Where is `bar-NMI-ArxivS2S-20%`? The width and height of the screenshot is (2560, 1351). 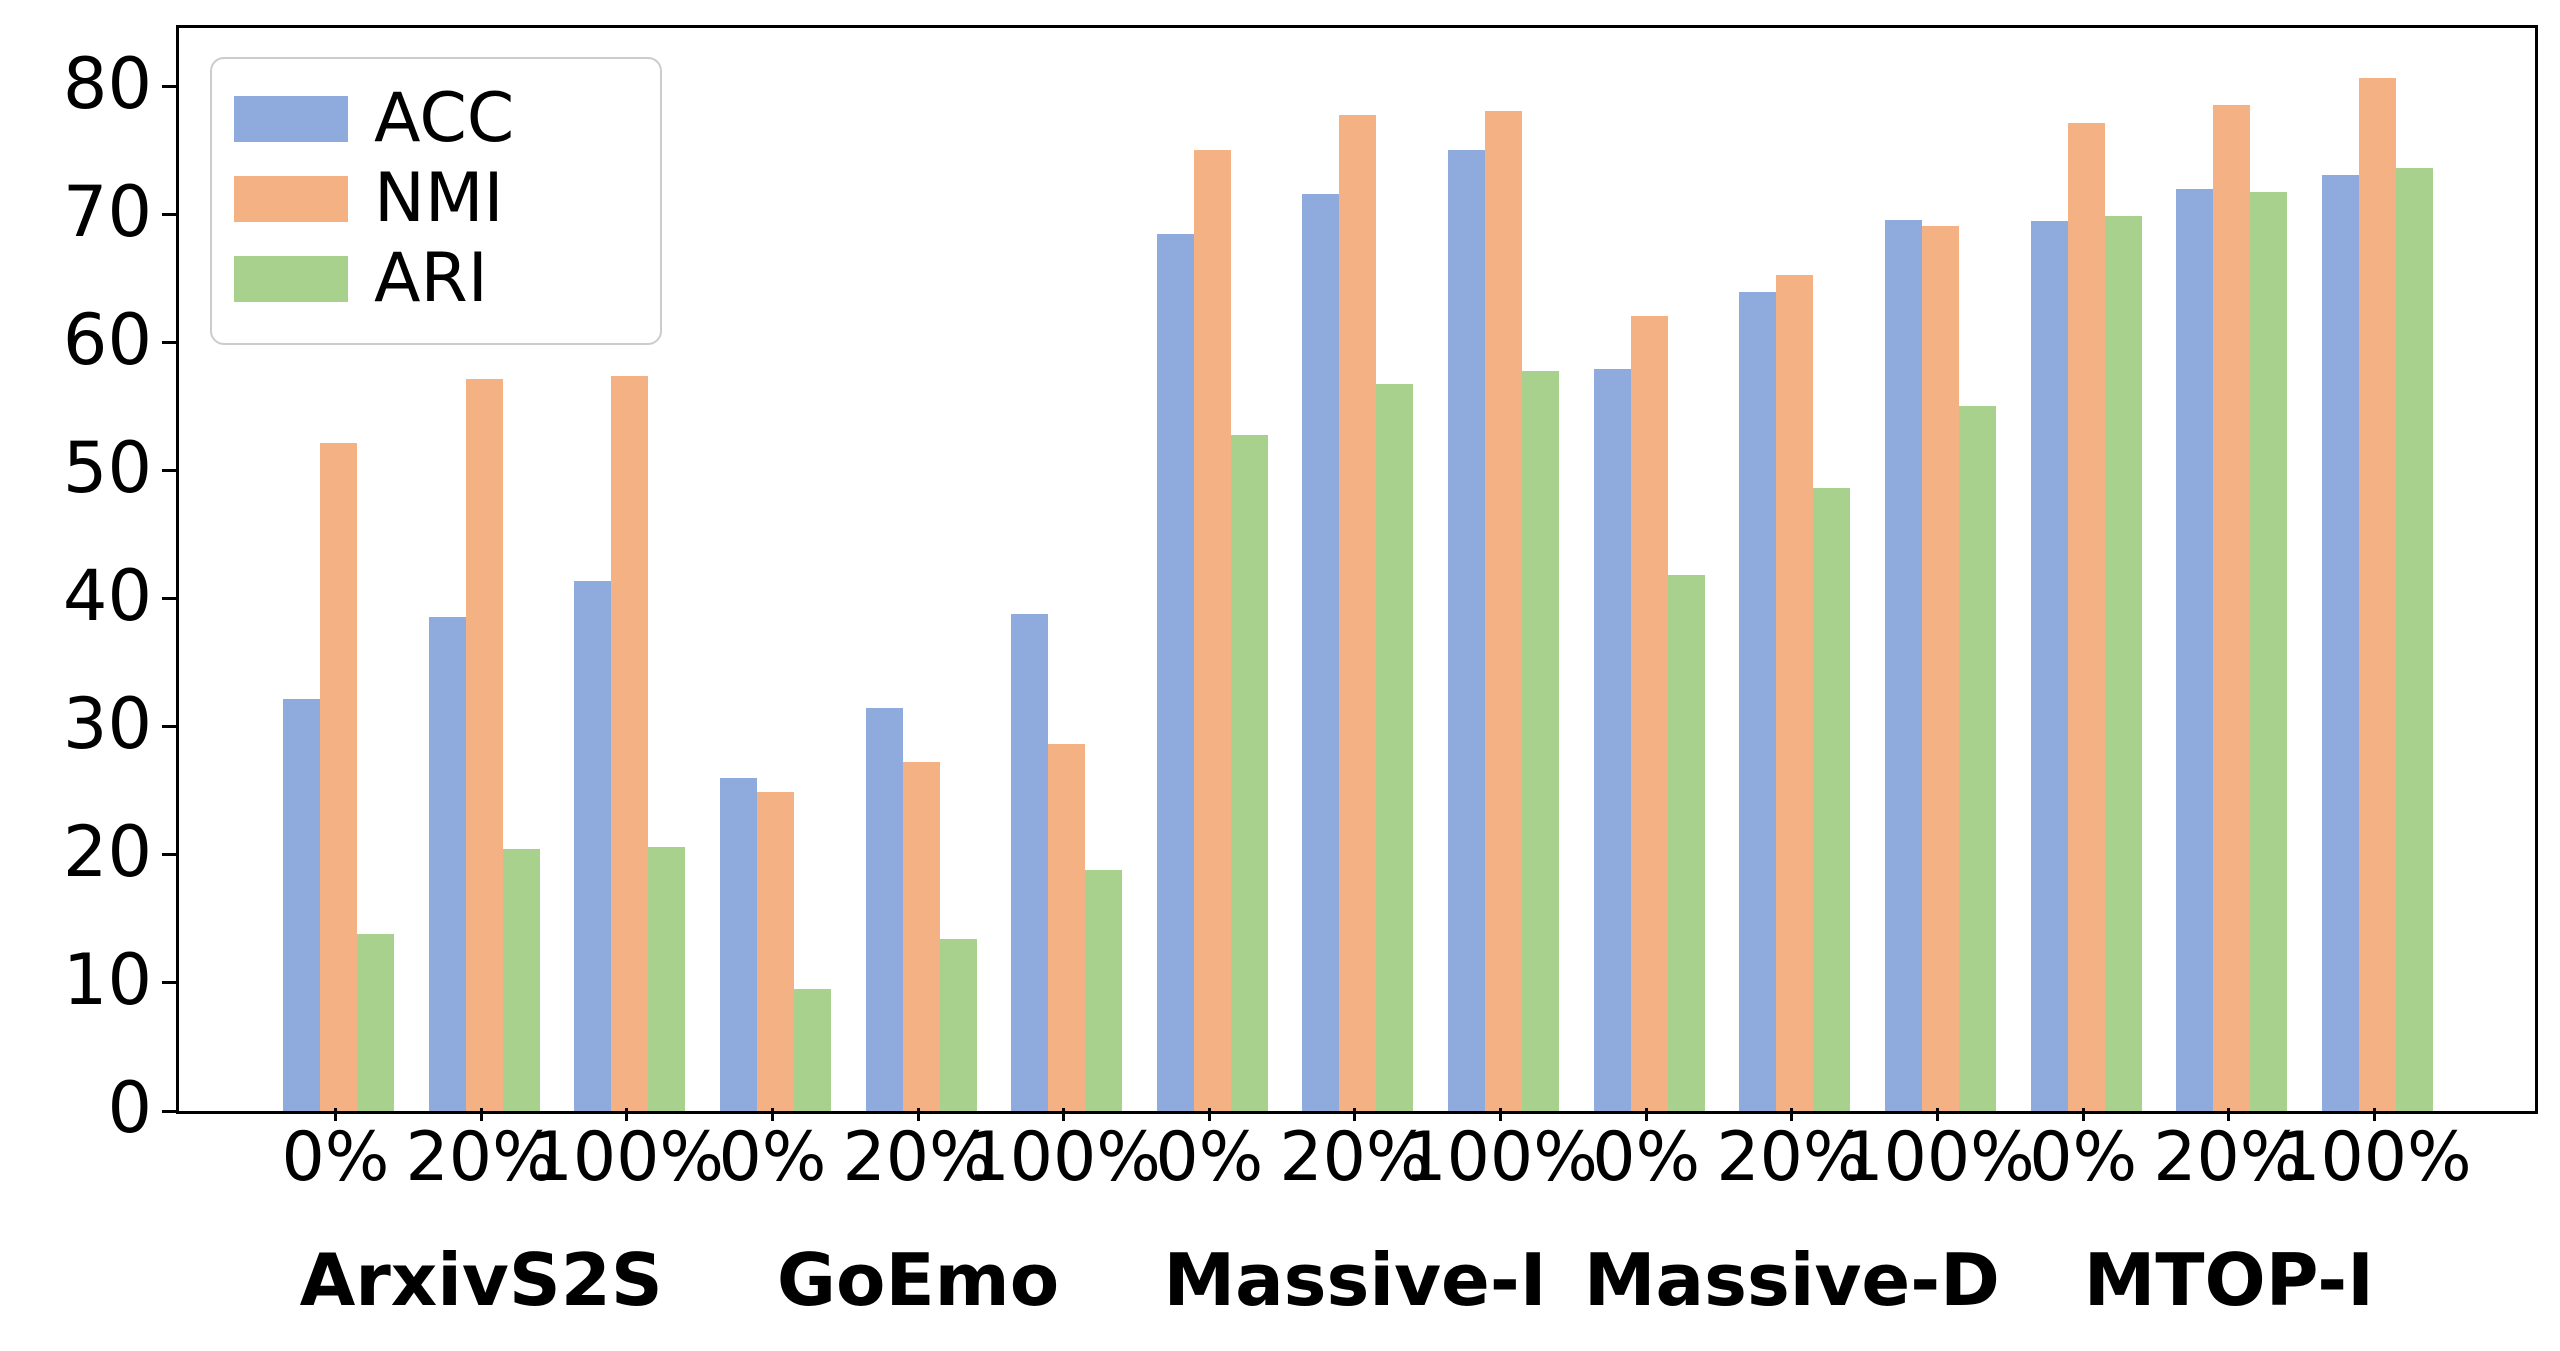 bar-NMI-ArxivS2S-20% is located at coordinates (484, 744).